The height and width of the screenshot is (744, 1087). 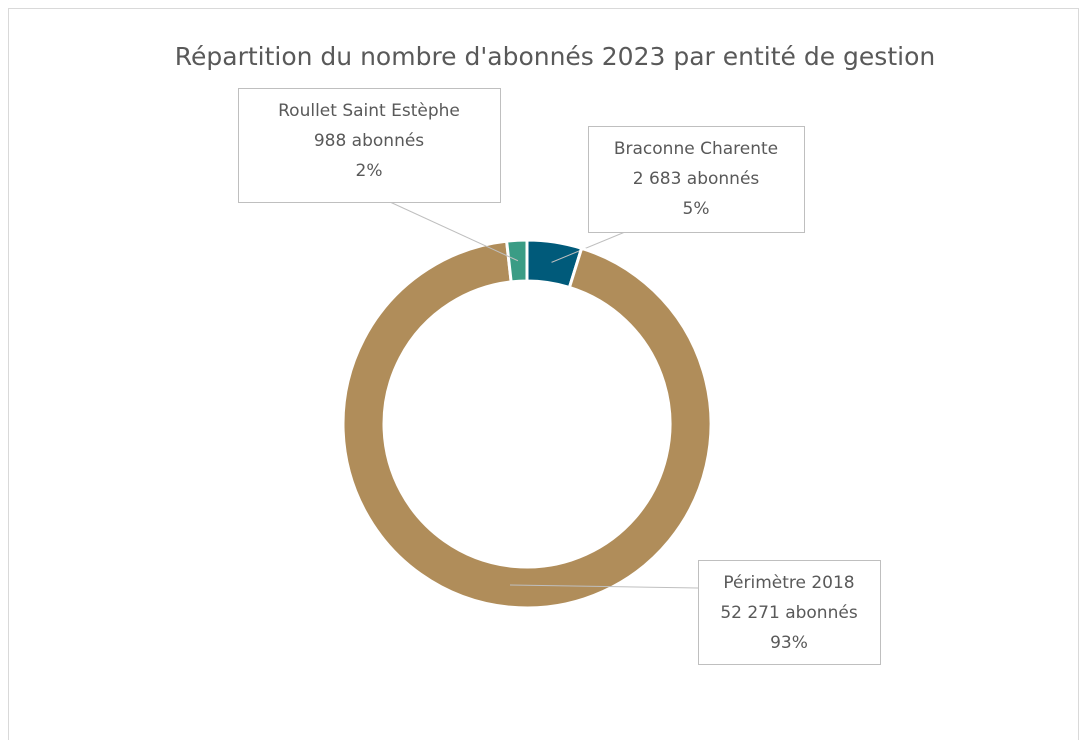 What do you see at coordinates (369, 141) in the screenshot?
I see `value-label: 988 abonnés` at bounding box center [369, 141].